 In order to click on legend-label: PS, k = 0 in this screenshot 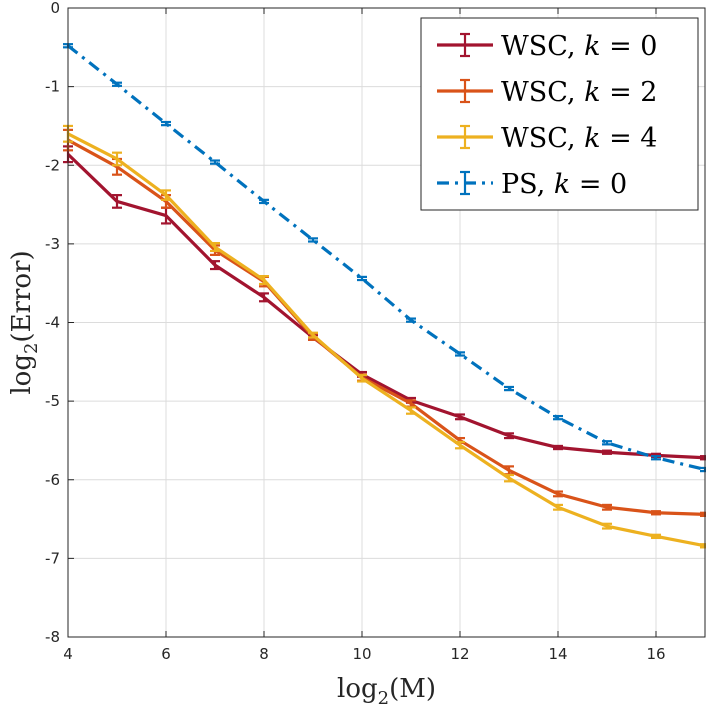, I will do `click(564, 184)`.